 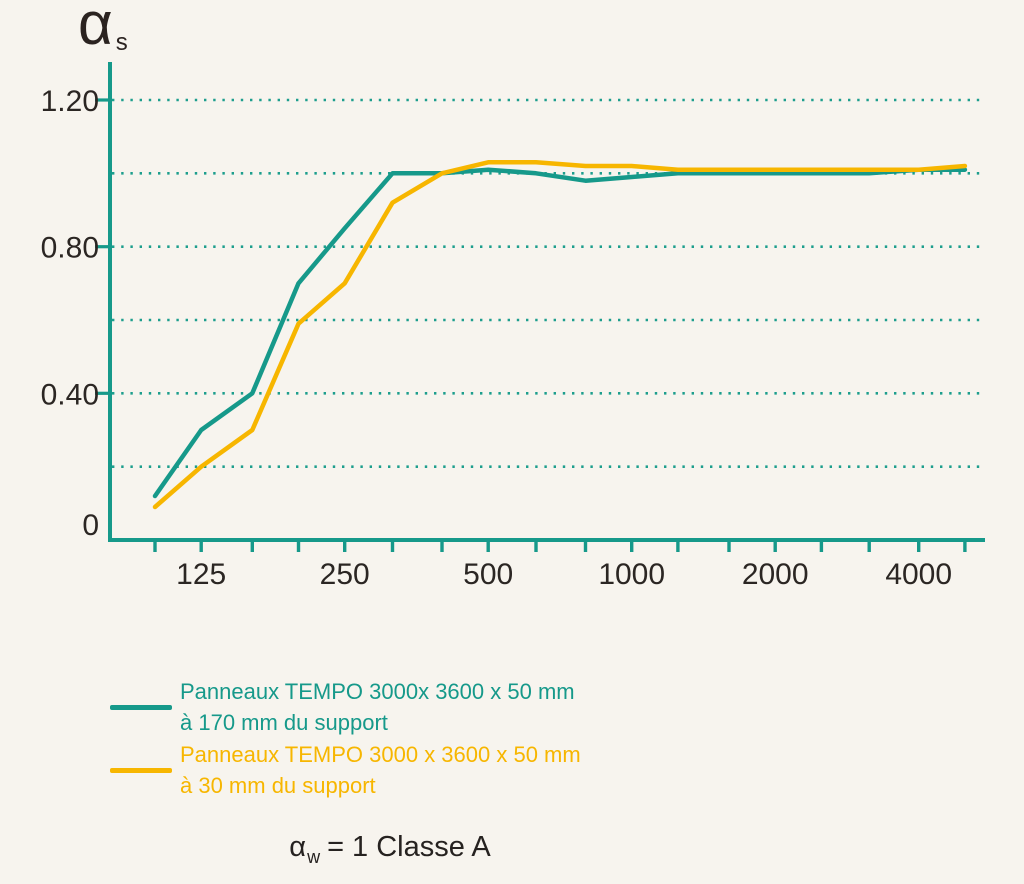 What do you see at coordinates (409, 847) in the screenshot?
I see `annotation-text: = 1 Classe A` at bounding box center [409, 847].